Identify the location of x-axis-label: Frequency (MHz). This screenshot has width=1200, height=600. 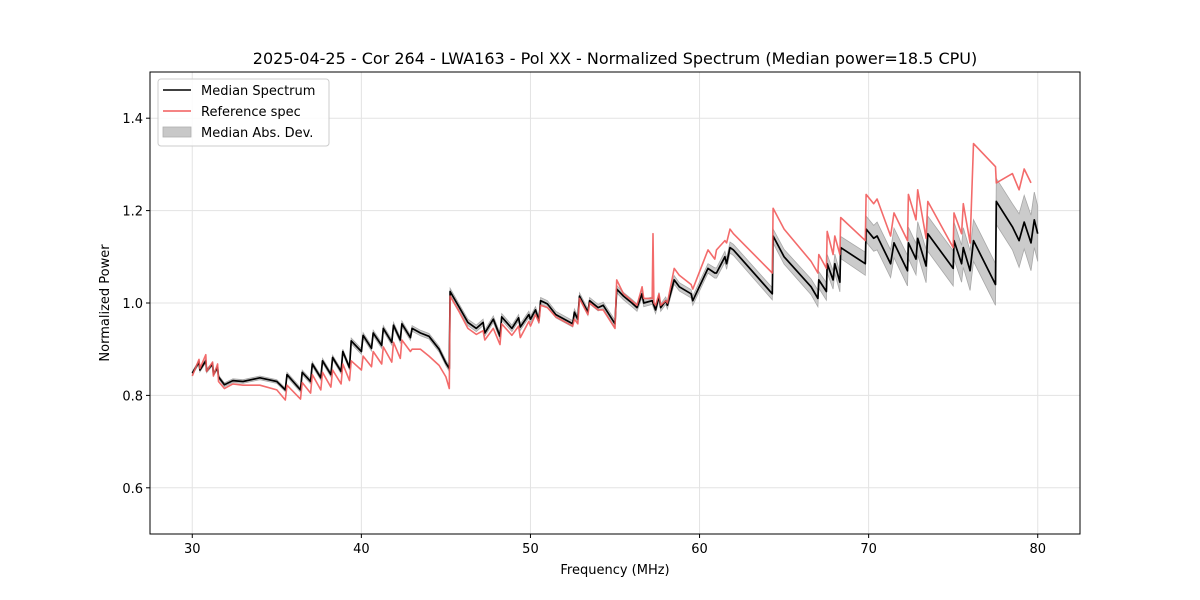
(614, 570).